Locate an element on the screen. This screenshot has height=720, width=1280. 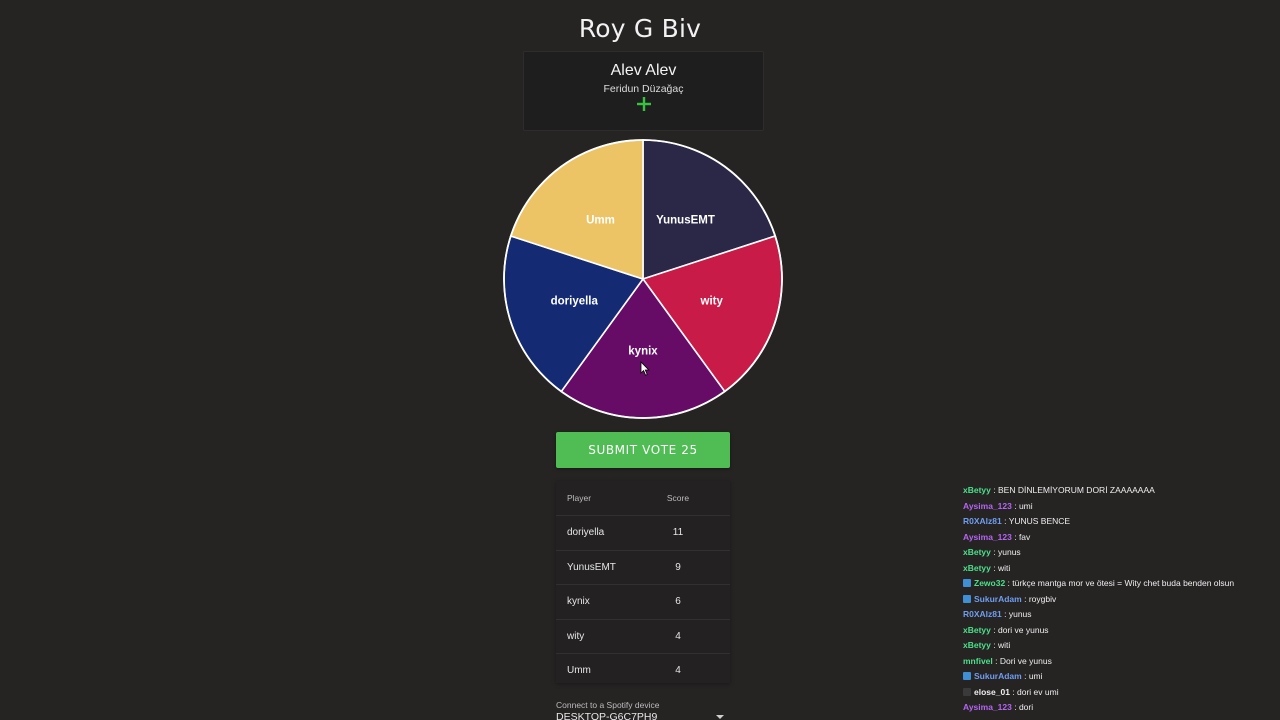
chat-username: mnfivel is located at coordinates (978, 660).